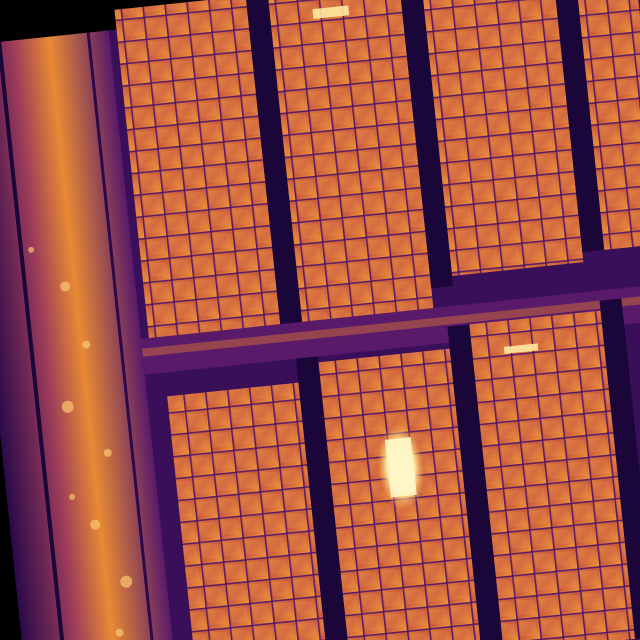 The width and height of the screenshot is (640, 640). What do you see at coordinates (521, 348) in the screenshot?
I see `hotspot-bar` at bounding box center [521, 348].